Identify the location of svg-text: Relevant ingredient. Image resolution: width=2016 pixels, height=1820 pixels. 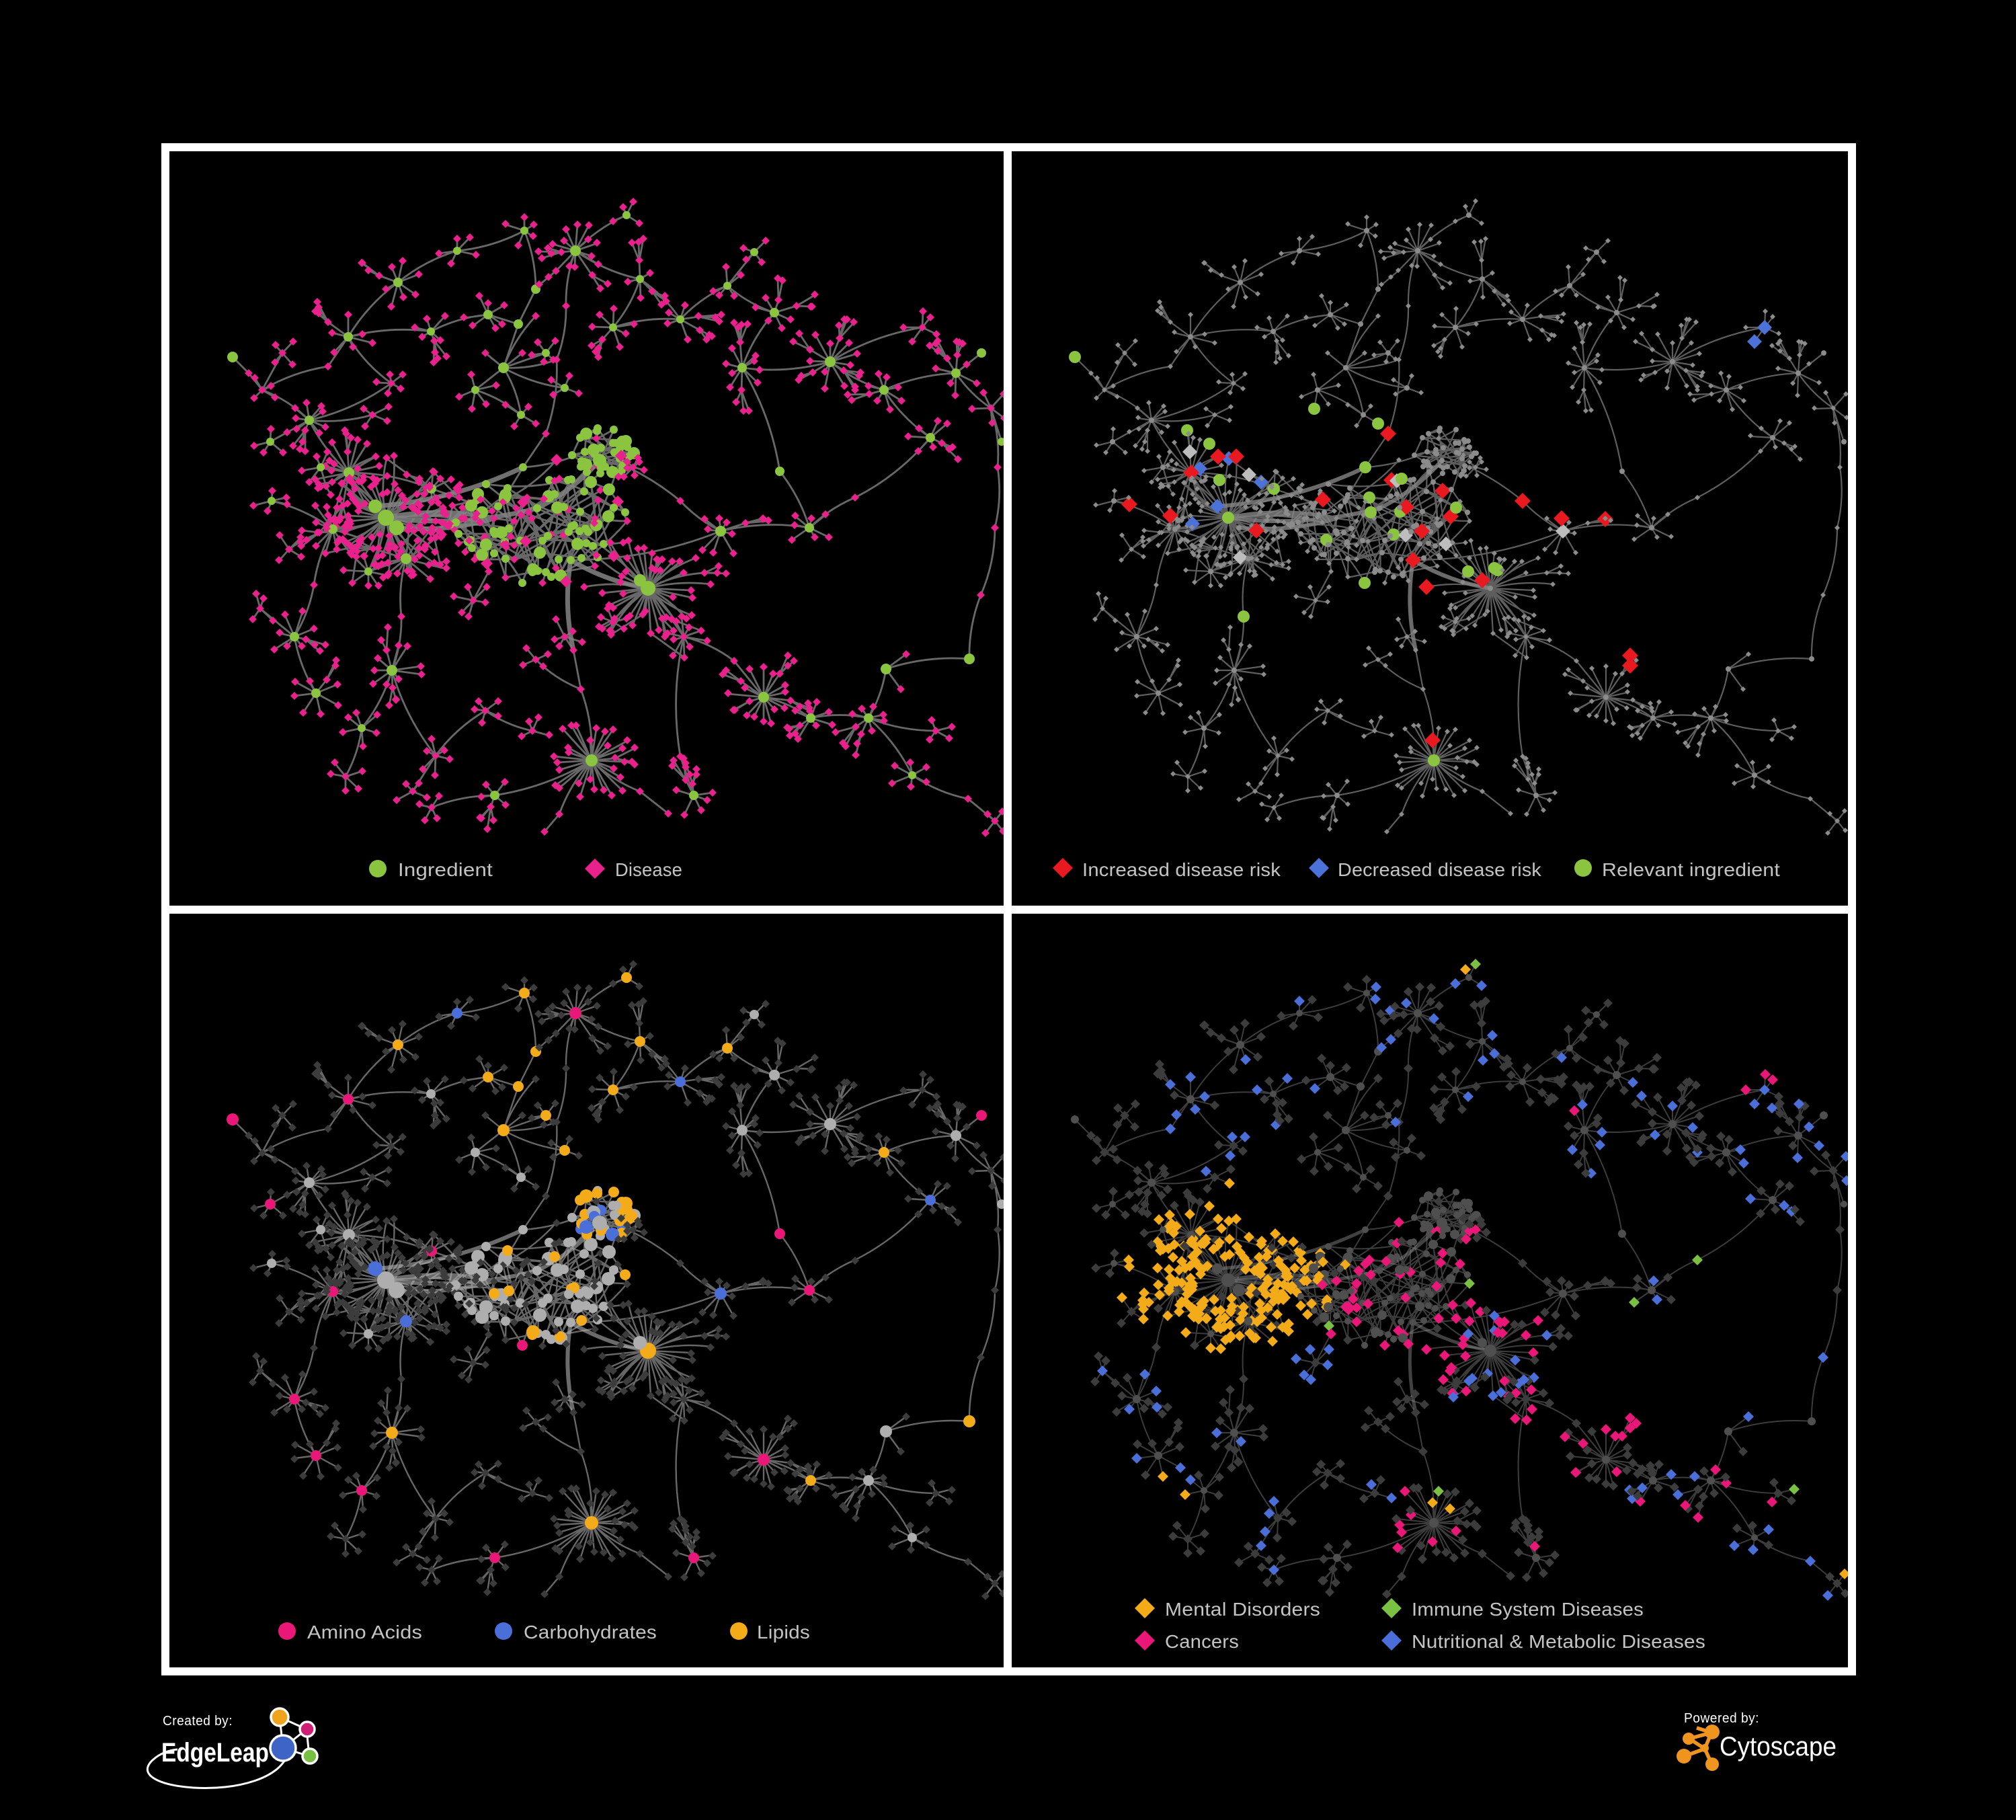
(1691, 869).